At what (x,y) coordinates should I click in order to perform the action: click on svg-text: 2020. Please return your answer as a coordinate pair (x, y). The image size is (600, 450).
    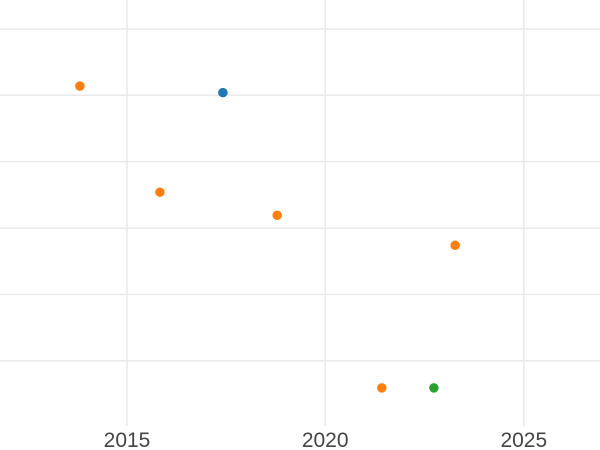
    Looking at the image, I should click on (325, 439).